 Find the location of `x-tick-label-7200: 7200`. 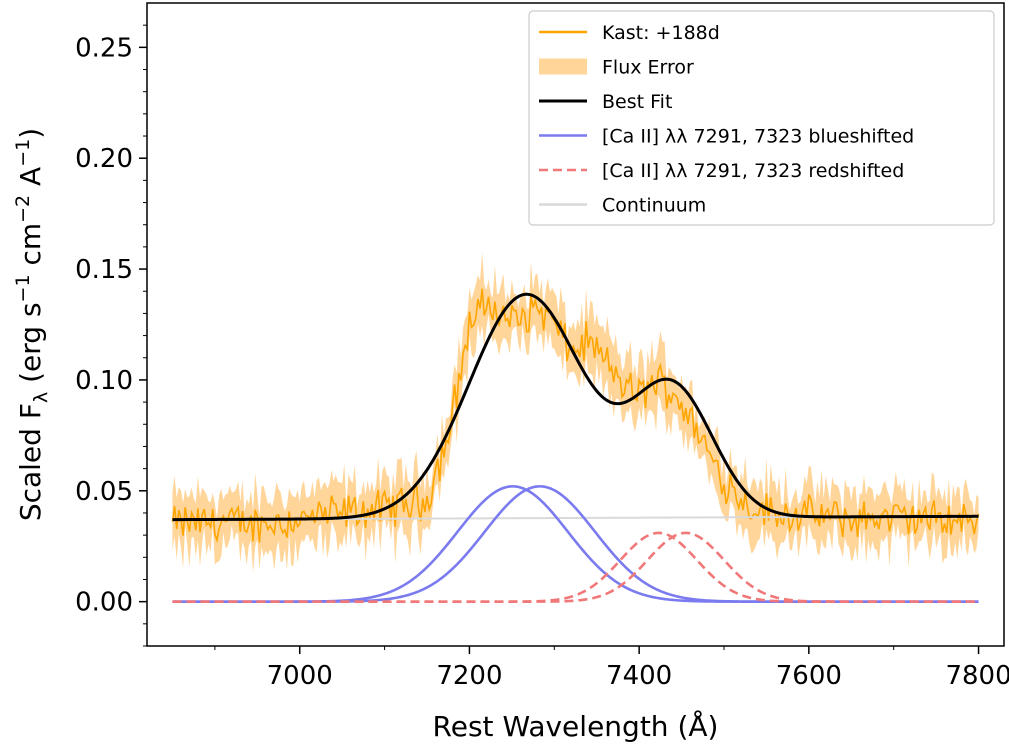

x-tick-label-7200: 7200 is located at coordinates (469, 676).